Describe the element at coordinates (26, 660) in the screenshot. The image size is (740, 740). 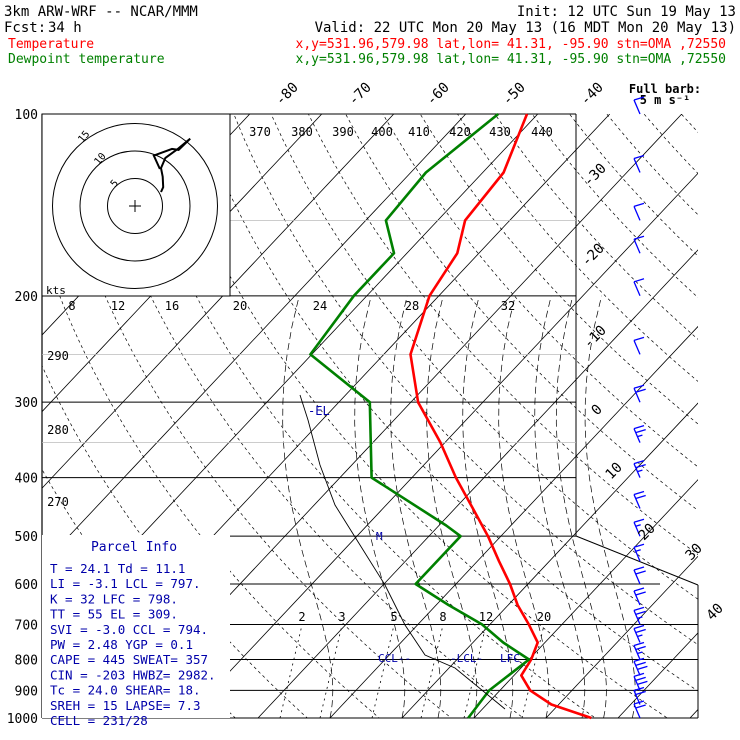
I see `pressure-label-800: 800` at that location.